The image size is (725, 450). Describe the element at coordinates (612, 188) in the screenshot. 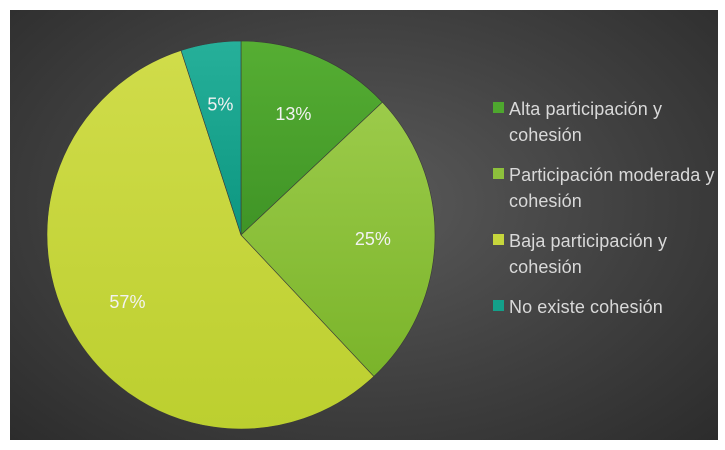

I see `legend-label: Participación moderada y cohesión` at that location.